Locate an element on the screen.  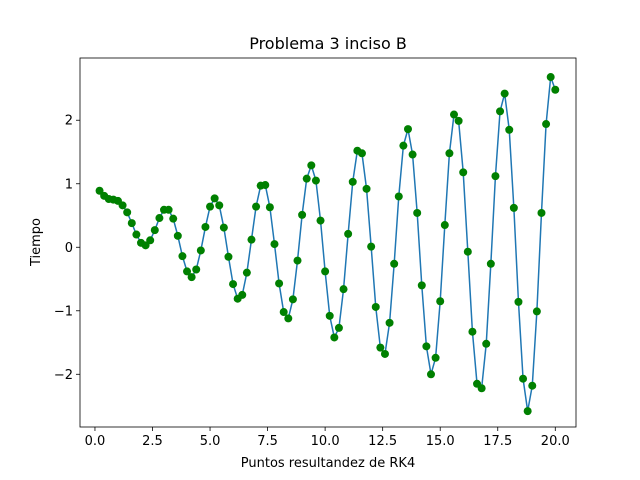
x-tick-label: 5.0 is located at coordinates (210, 441).